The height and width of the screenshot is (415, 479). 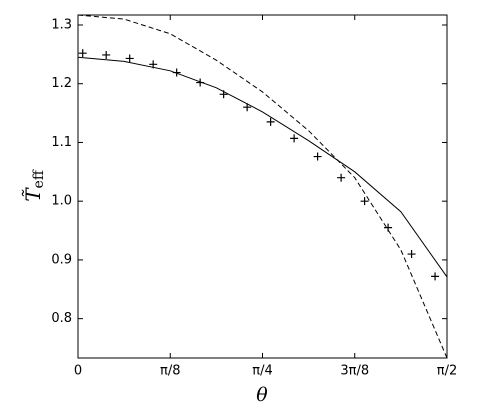 I want to click on y-tick-label: 1.3, so click(x=61, y=24).